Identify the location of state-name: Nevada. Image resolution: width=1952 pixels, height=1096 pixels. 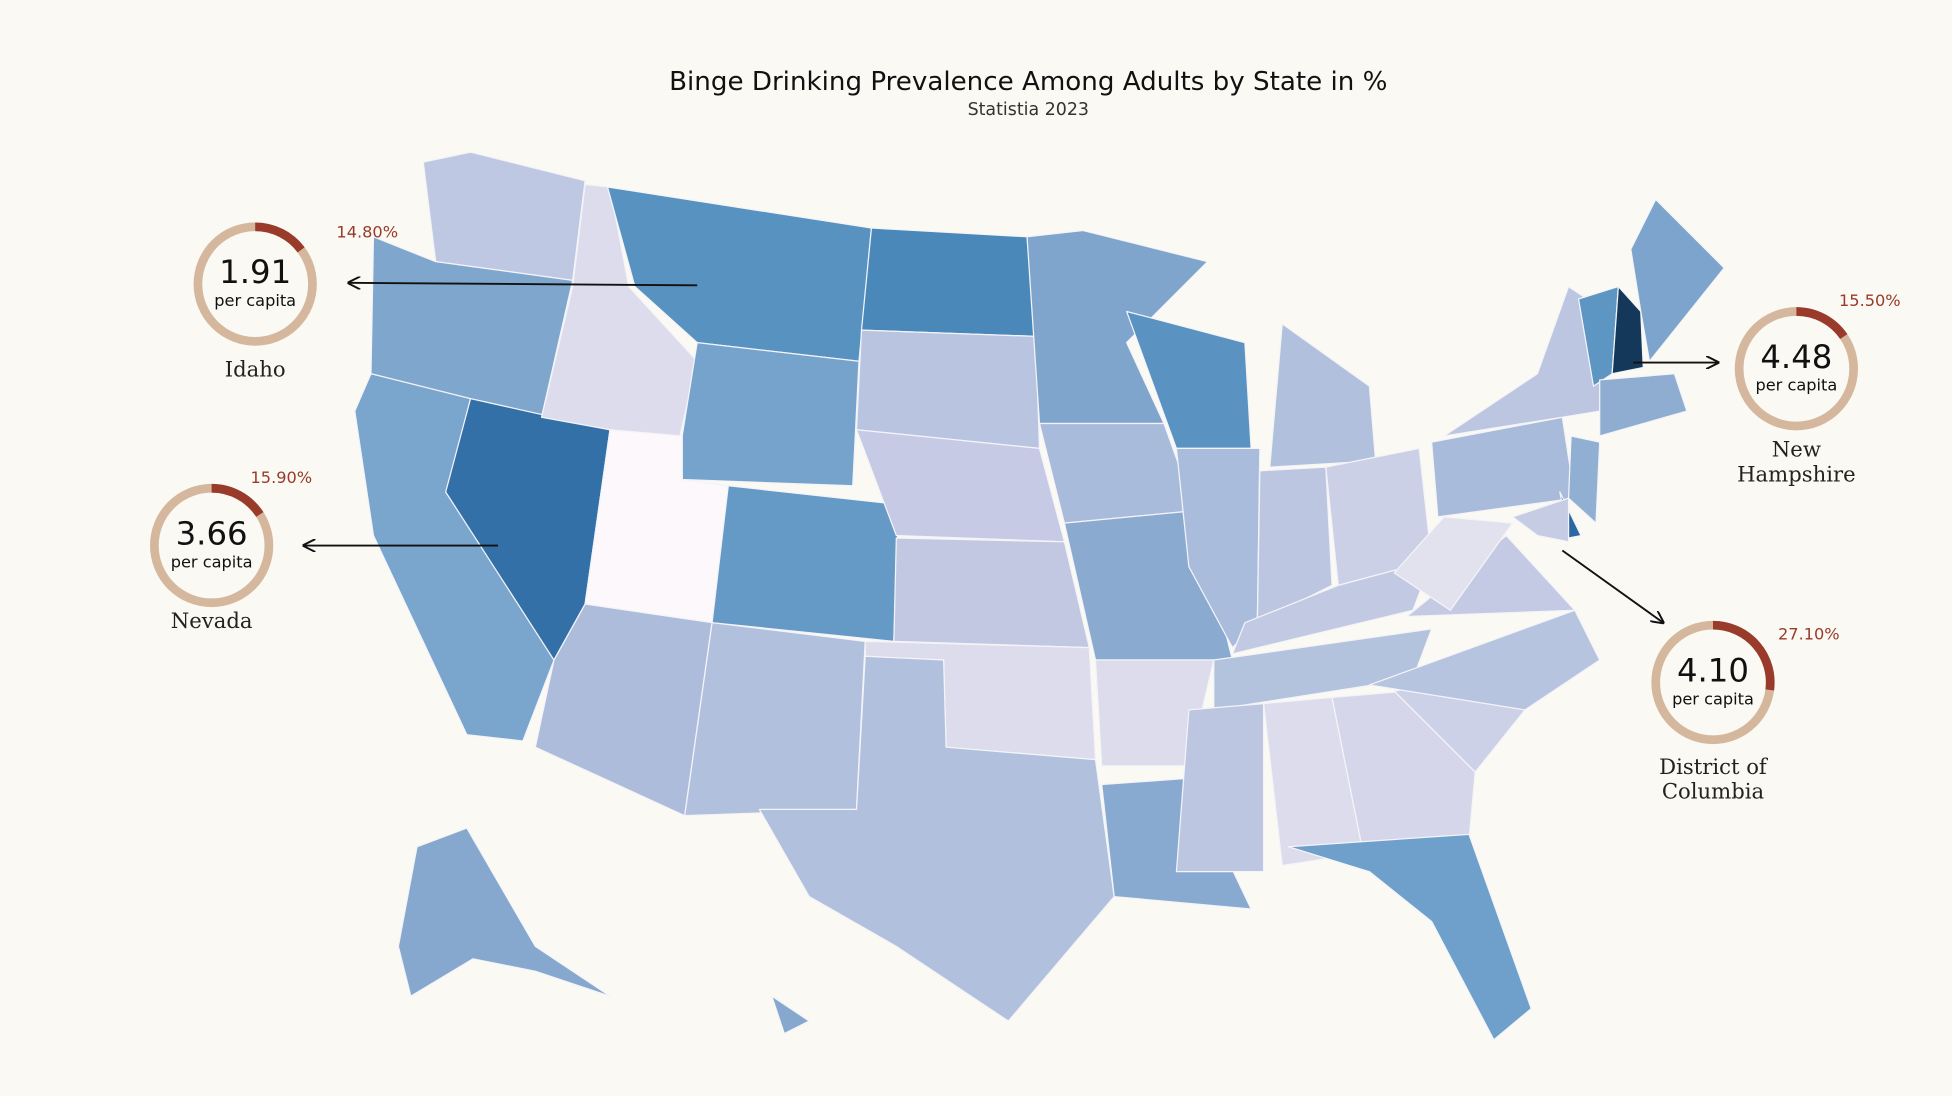
(212, 620).